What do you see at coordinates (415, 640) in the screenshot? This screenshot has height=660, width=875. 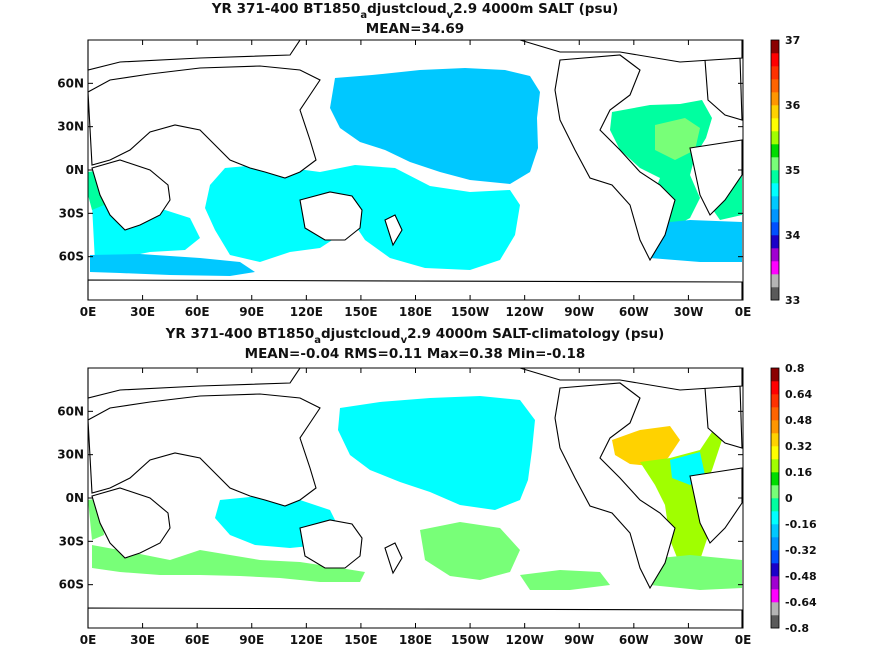 I see `panel-2-xtick-label: 180E` at bounding box center [415, 640].